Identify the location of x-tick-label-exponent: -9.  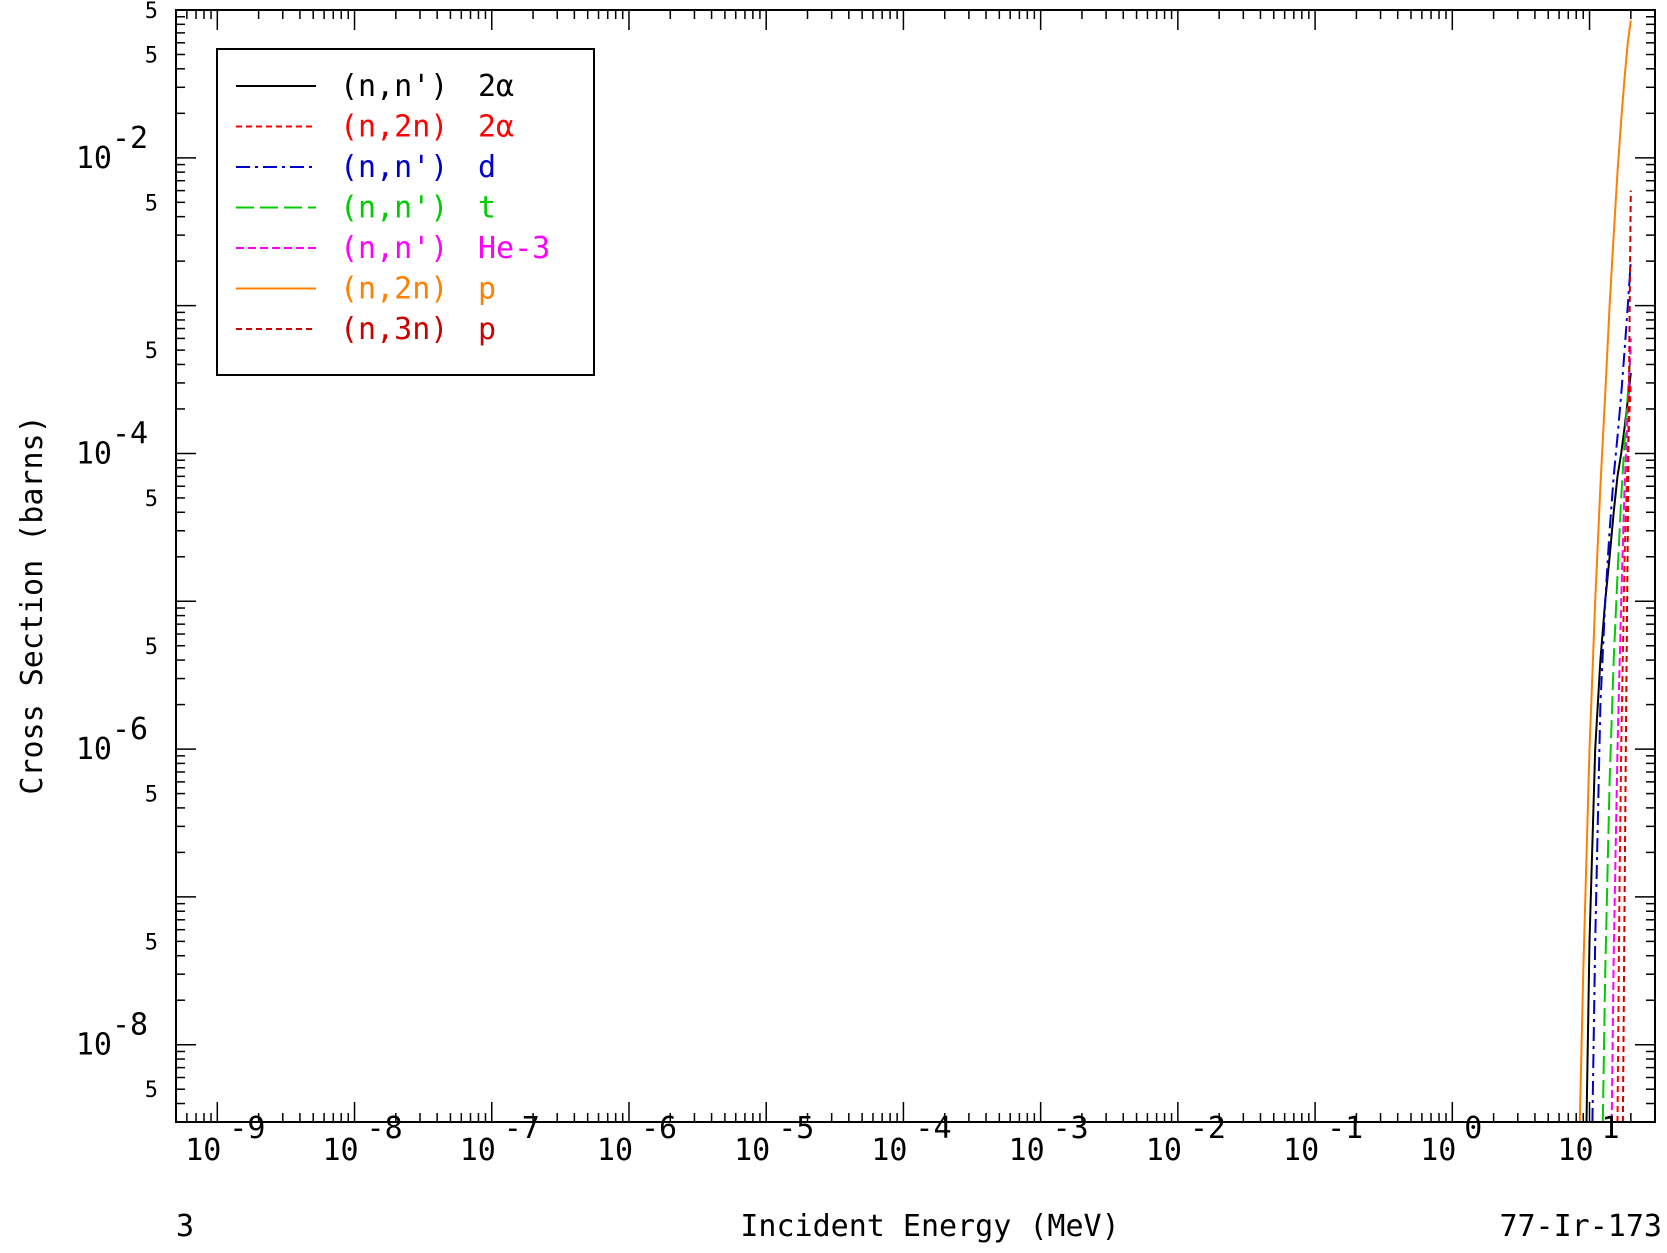
(247, 1128).